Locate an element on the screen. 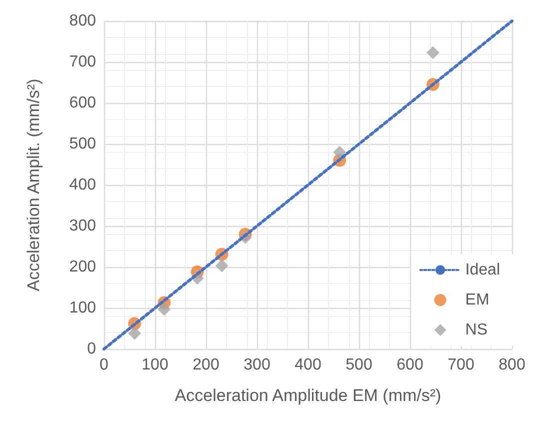 The width and height of the screenshot is (535, 438). x-tick-label: 300 is located at coordinates (257, 365).